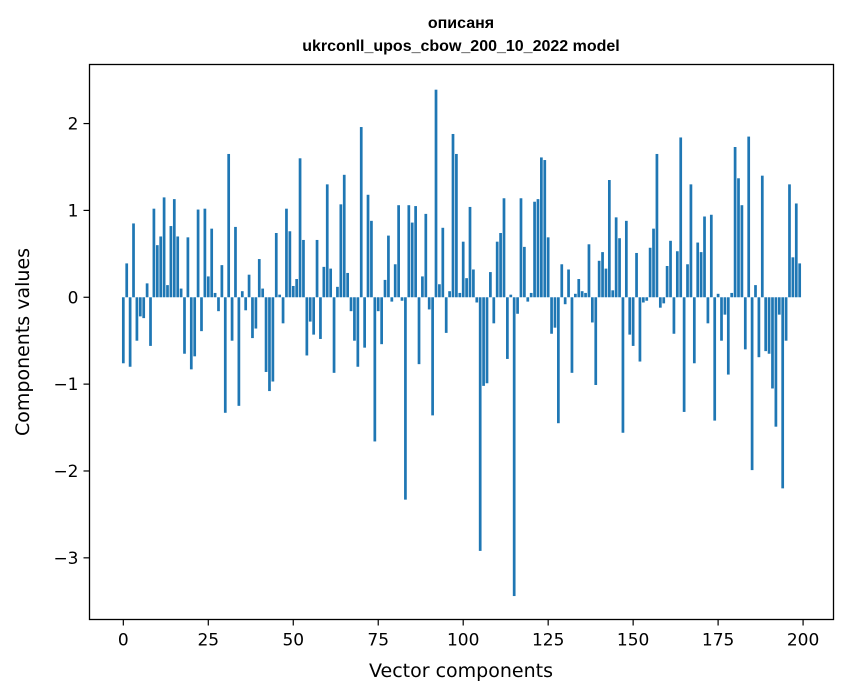 Image resolution: width=847 pixels, height=696 pixels. What do you see at coordinates (633, 641) in the screenshot?
I see `x-tick-label: 150` at bounding box center [633, 641].